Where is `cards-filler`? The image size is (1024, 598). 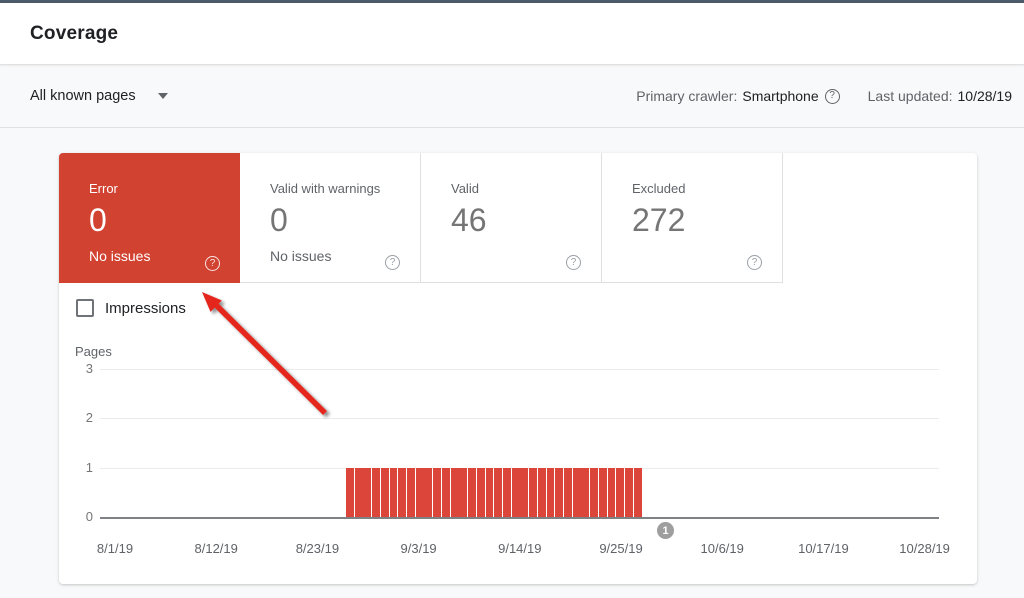 cards-filler is located at coordinates (874, 218).